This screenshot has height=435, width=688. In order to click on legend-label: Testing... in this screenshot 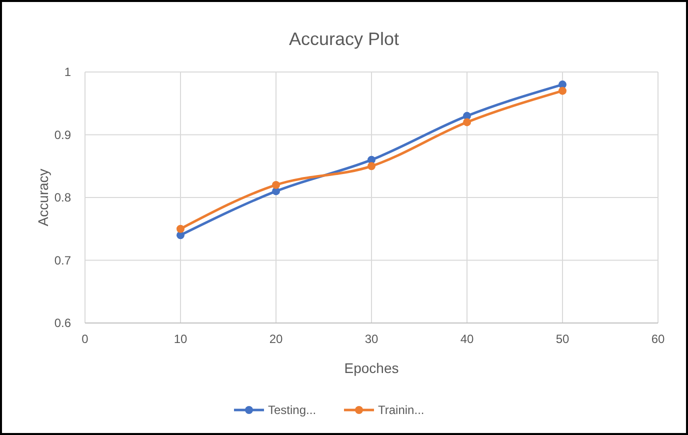, I will do `click(292, 410)`.